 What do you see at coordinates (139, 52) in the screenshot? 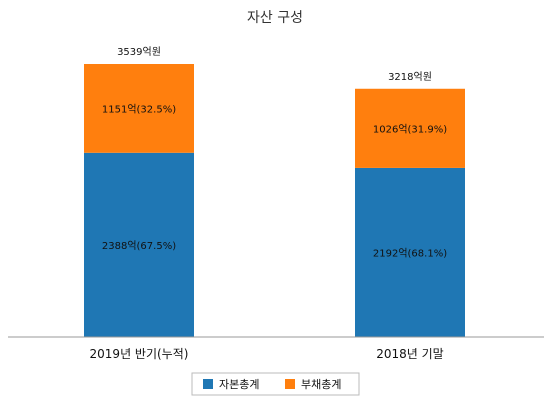
I see `total-label: 3539억원` at bounding box center [139, 52].